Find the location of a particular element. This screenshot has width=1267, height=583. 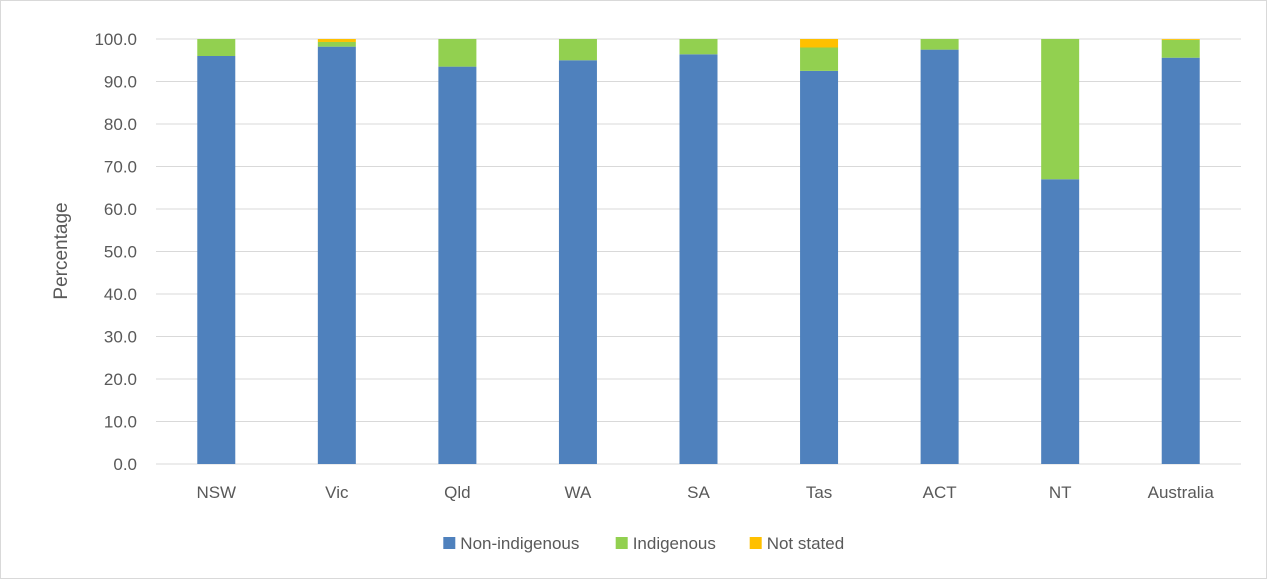

y-tick-label: 90.0 is located at coordinates (120, 82).